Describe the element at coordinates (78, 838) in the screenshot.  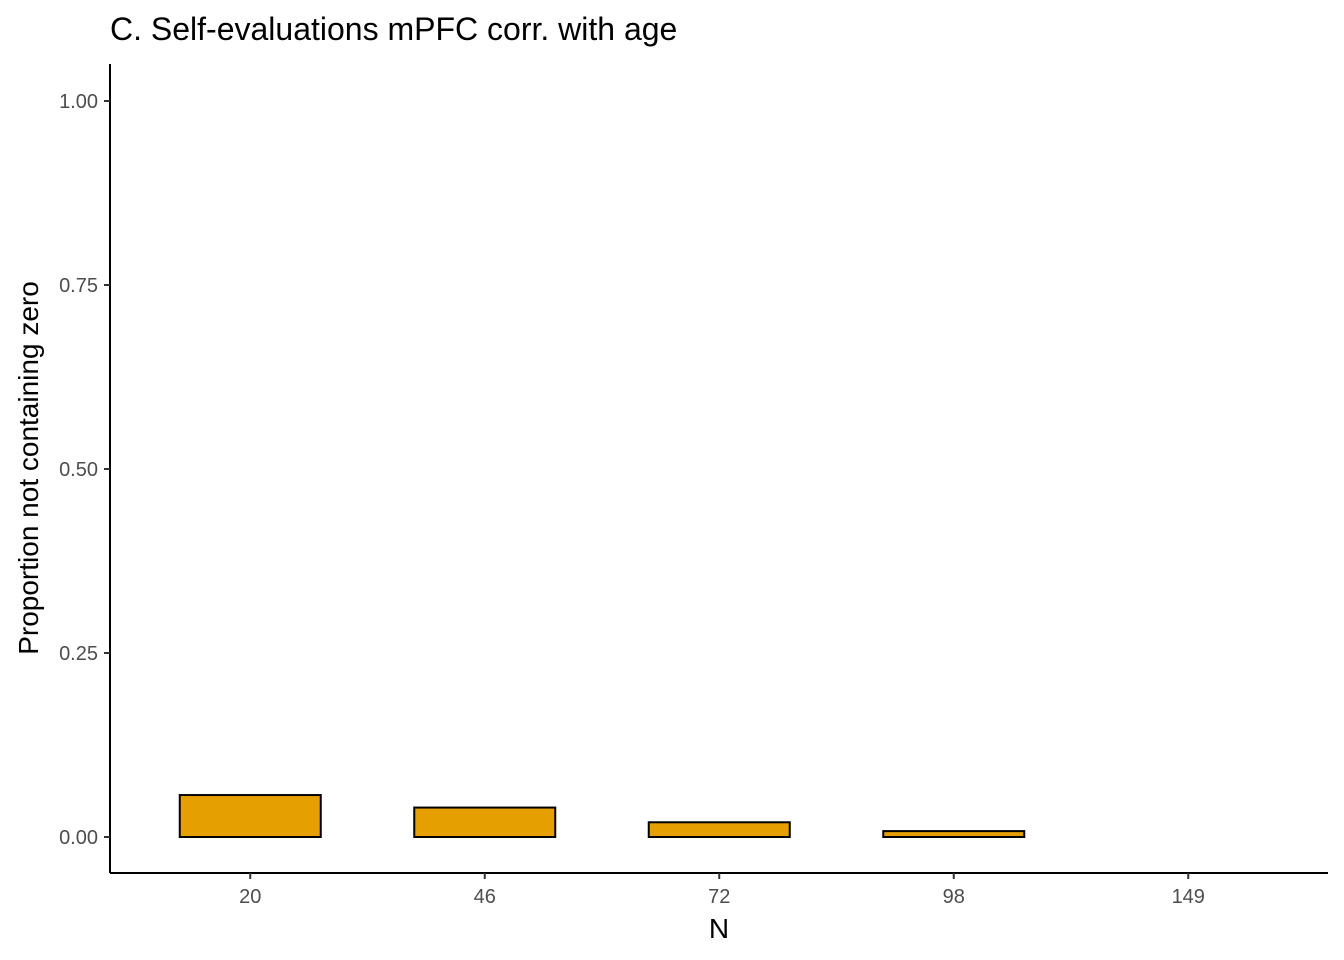
I see `y-tick-label: 0.00` at that location.